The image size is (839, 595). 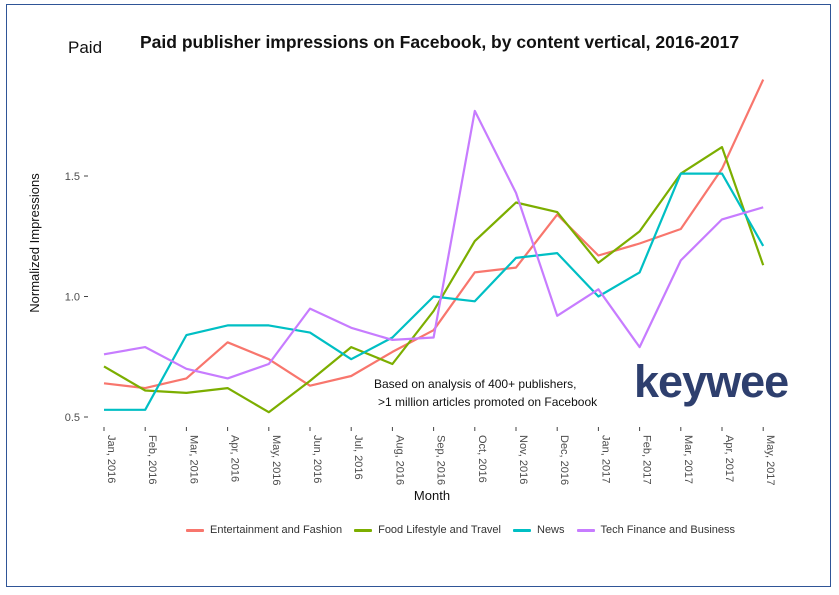 What do you see at coordinates (668, 530) in the screenshot?
I see `legend-label: Tech Finance and Business` at bounding box center [668, 530].